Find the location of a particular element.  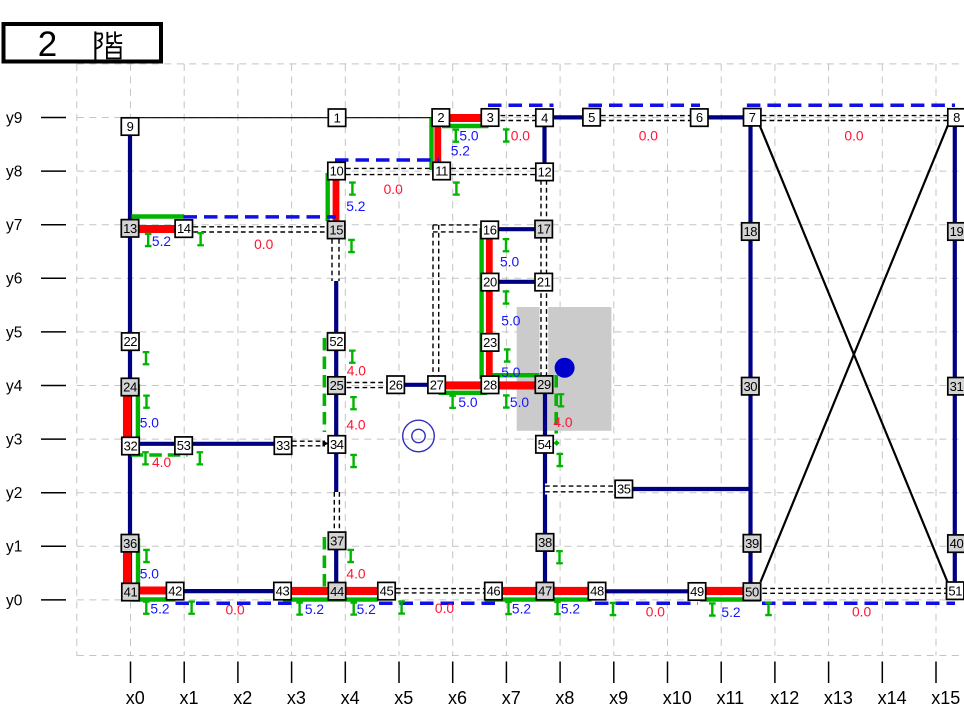

svg-text: 53 is located at coordinates (184, 445).